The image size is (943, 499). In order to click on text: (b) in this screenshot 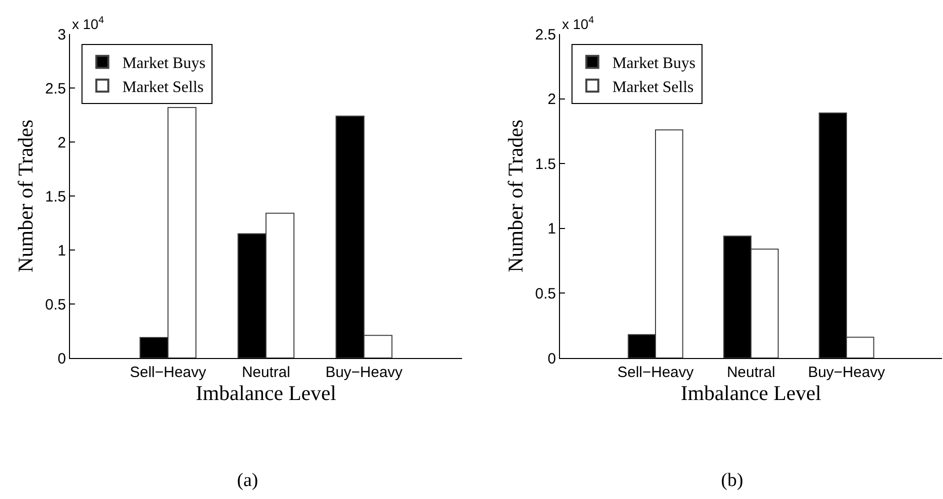, I will do `click(732, 480)`.